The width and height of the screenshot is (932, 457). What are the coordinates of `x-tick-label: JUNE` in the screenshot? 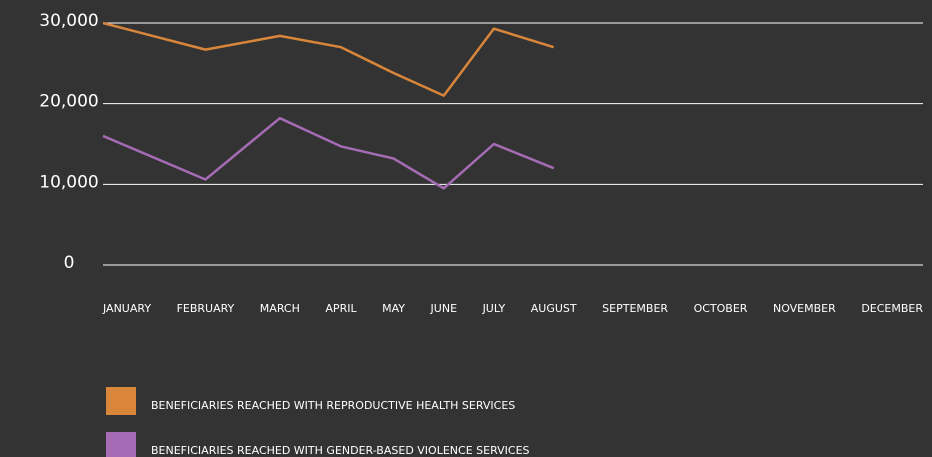 It's located at (444, 308).